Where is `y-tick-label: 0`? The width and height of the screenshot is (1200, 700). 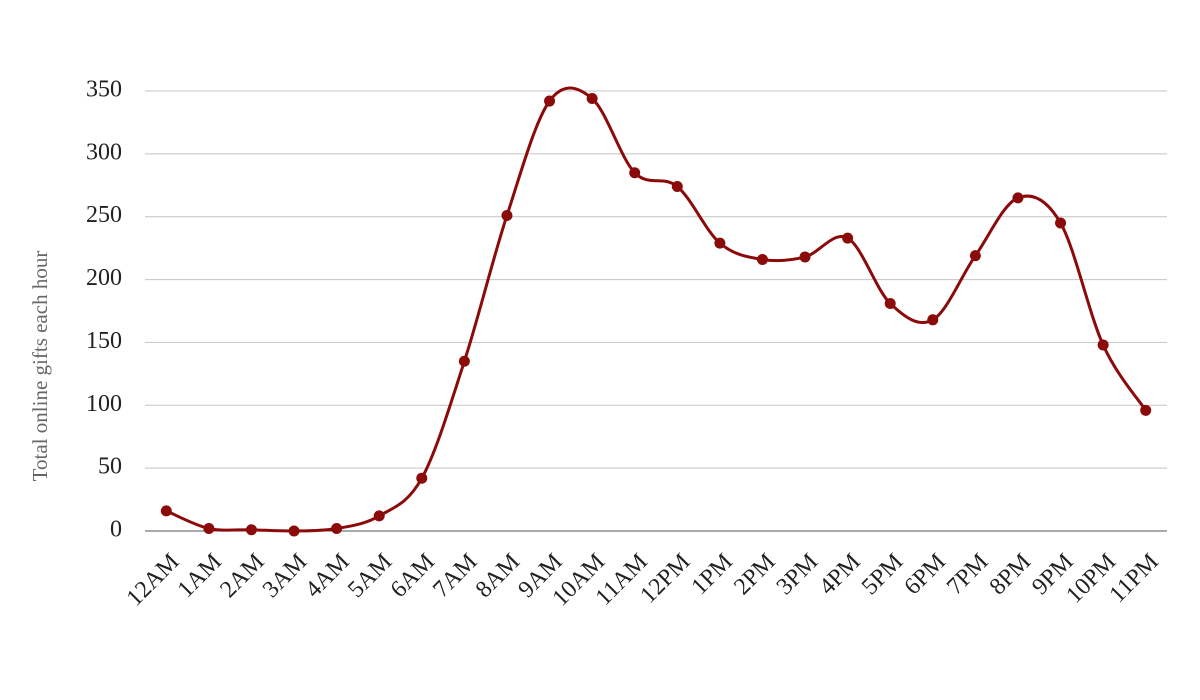
y-tick-label: 0 is located at coordinates (116, 530).